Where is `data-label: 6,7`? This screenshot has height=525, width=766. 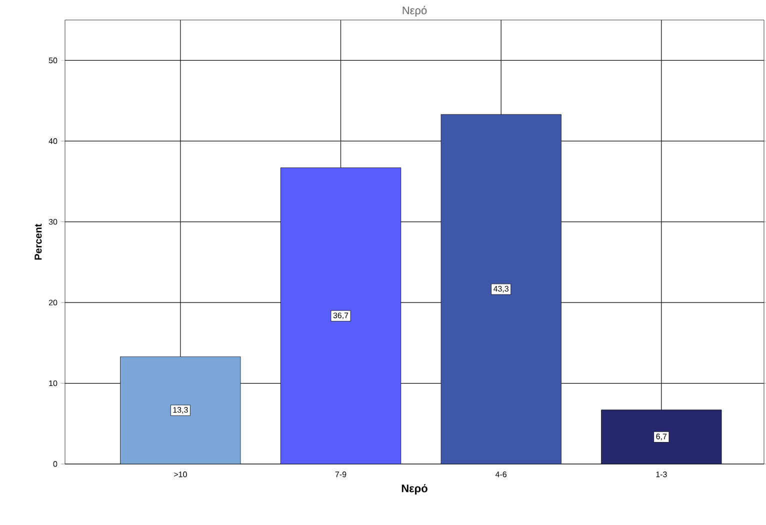
data-label: 6,7 is located at coordinates (661, 437).